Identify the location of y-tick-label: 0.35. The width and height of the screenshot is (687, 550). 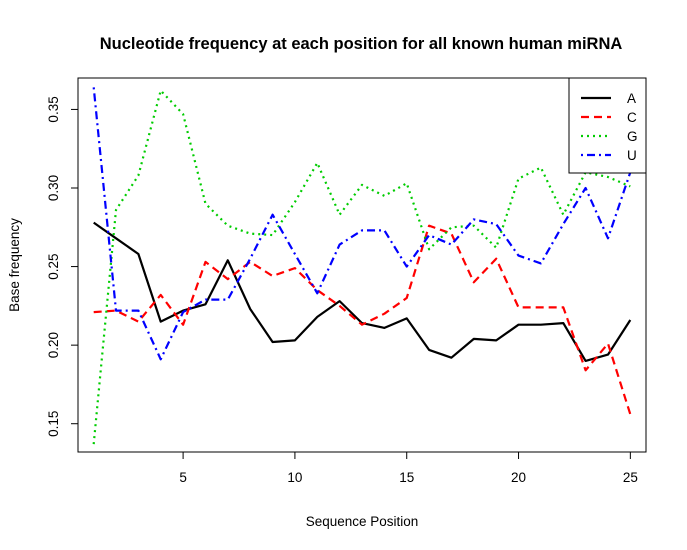
(53, 109).